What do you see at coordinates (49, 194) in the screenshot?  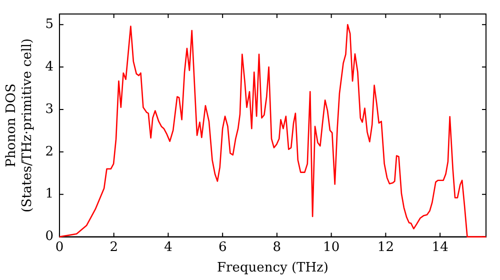 I see `y-tick-label: 1` at bounding box center [49, 194].